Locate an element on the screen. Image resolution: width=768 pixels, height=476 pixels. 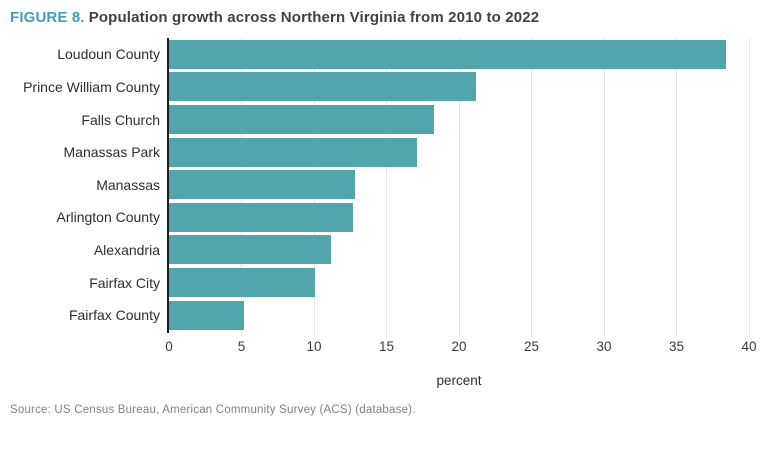
x-tick-label-10: 10 is located at coordinates (314, 346).